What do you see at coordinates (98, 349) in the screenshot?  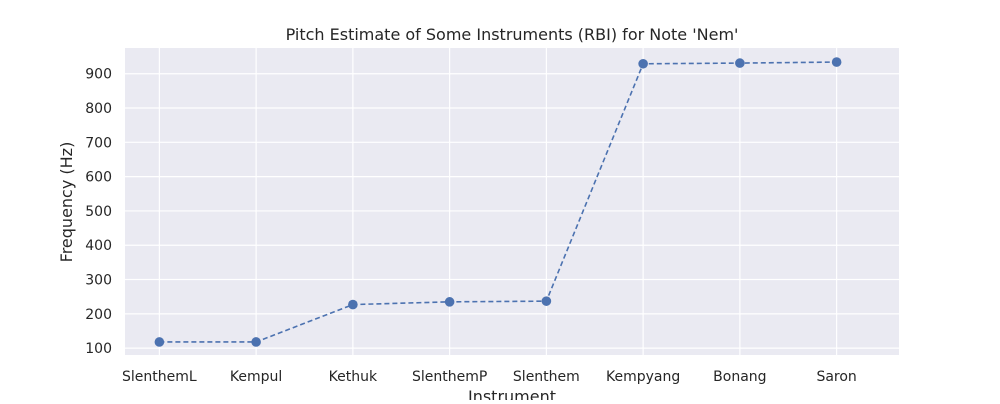 I see `y-tick-label: 100` at bounding box center [98, 349].